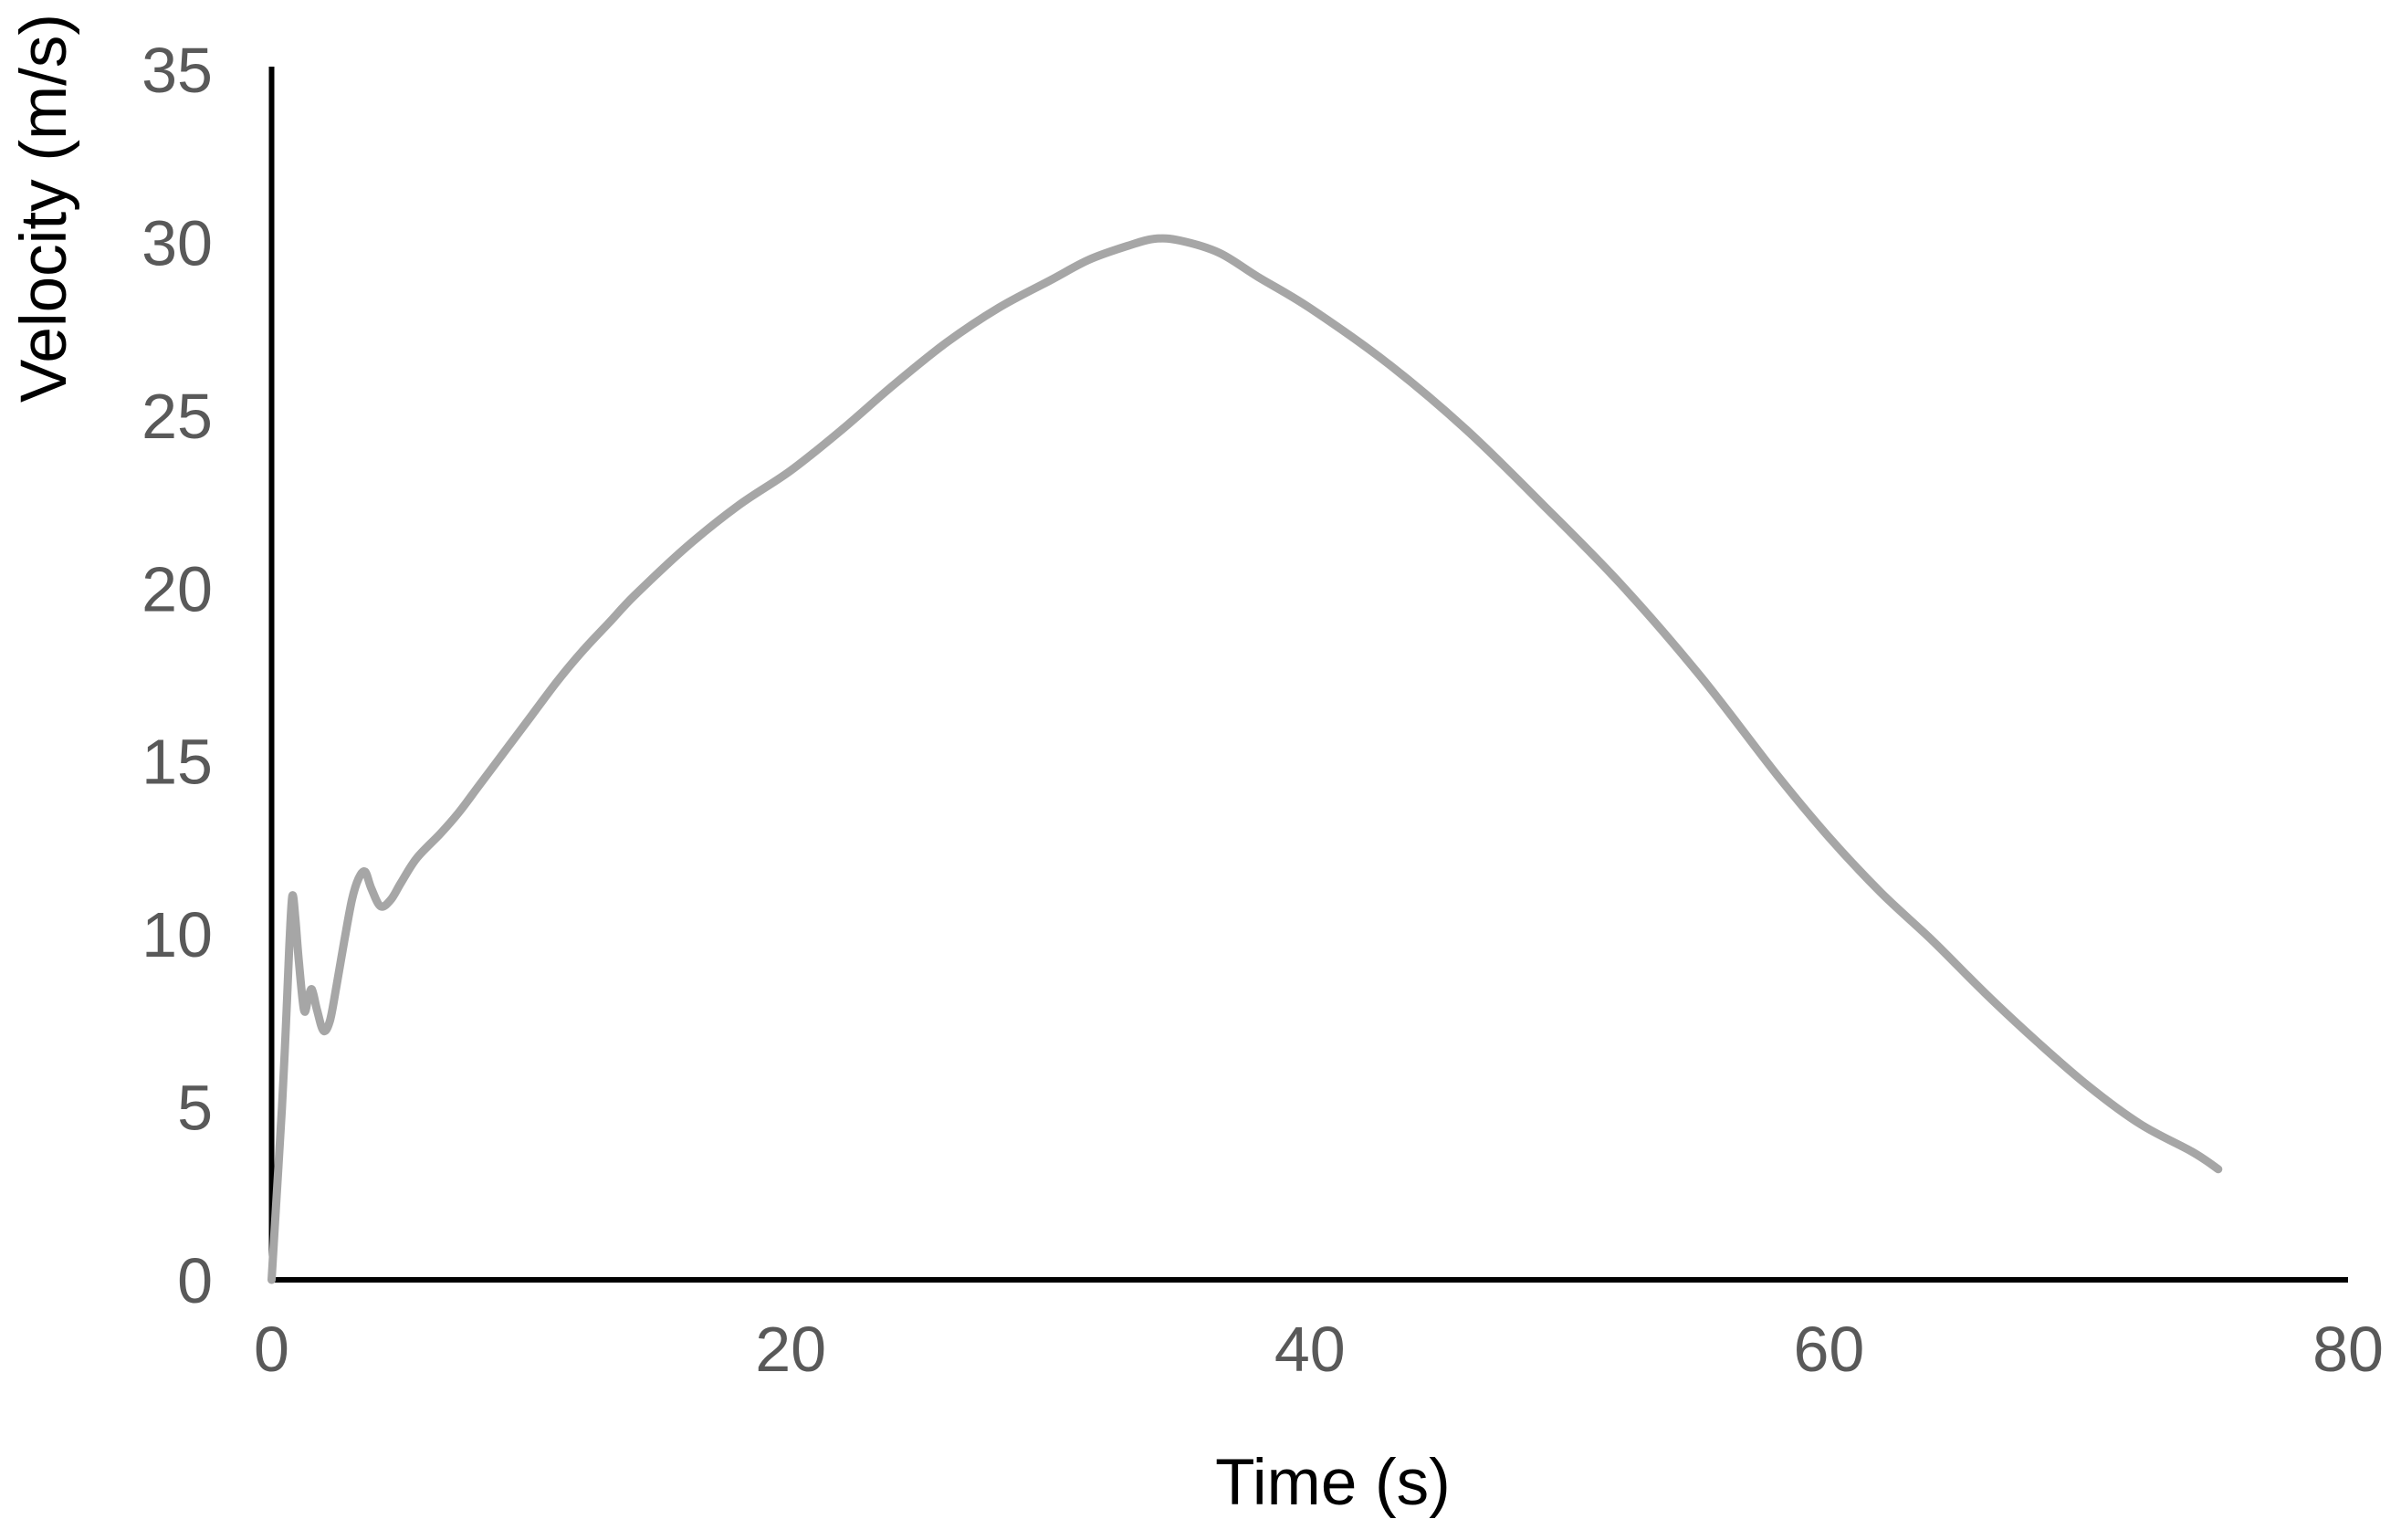 Image resolution: width=2401 pixels, height=1540 pixels. What do you see at coordinates (1310, 1349) in the screenshot?
I see `x-tick-label: 40` at bounding box center [1310, 1349].